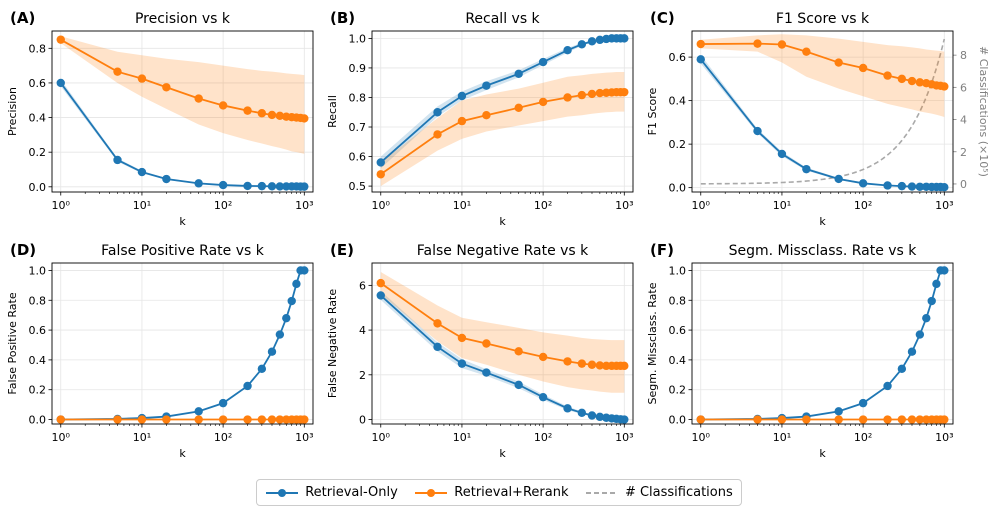 The height and width of the screenshot is (512, 996). Describe the element at coordinates (358, 186) in the screenshot. I see `y-tick-label: 0.5` at that location.